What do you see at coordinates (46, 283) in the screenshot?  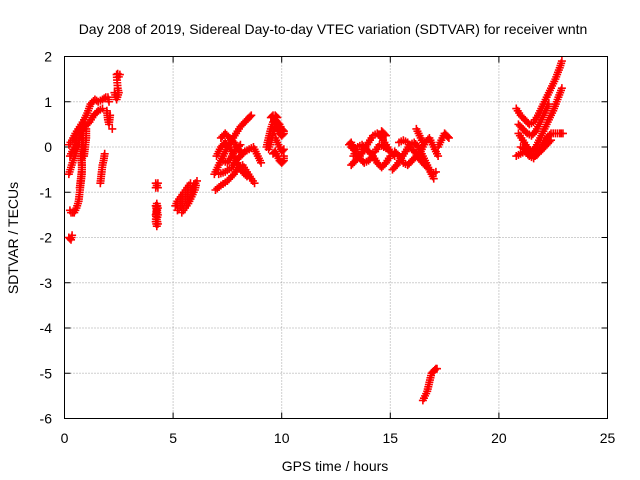 I see `y-tick-label: -3` at bounding box center [46, 283].